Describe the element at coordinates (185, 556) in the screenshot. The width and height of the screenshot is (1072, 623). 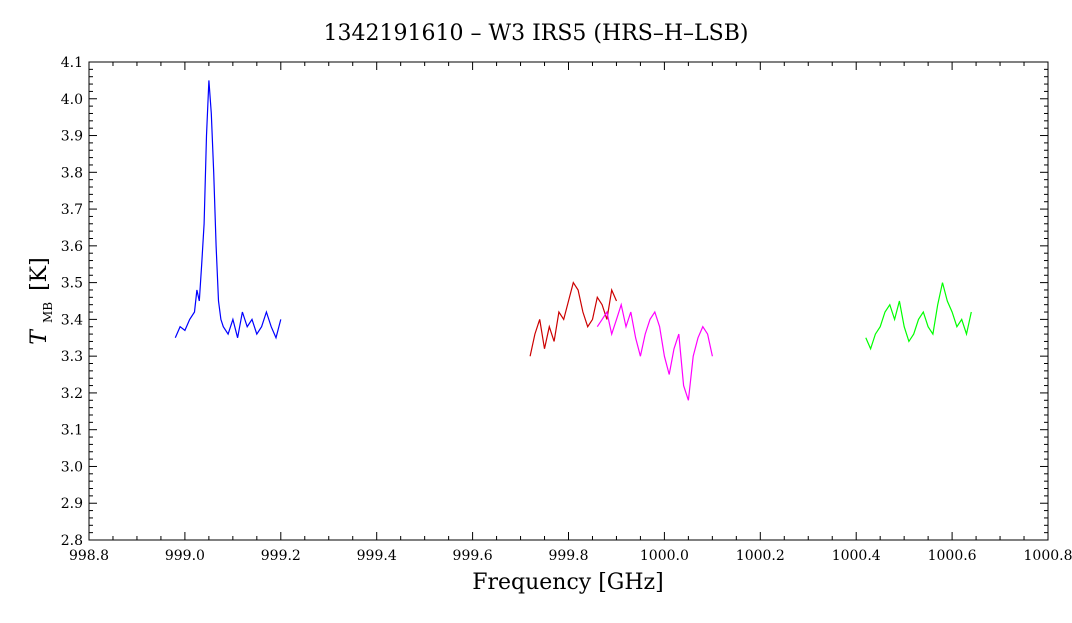
I see `x-tick-label: 999.0` at that location.